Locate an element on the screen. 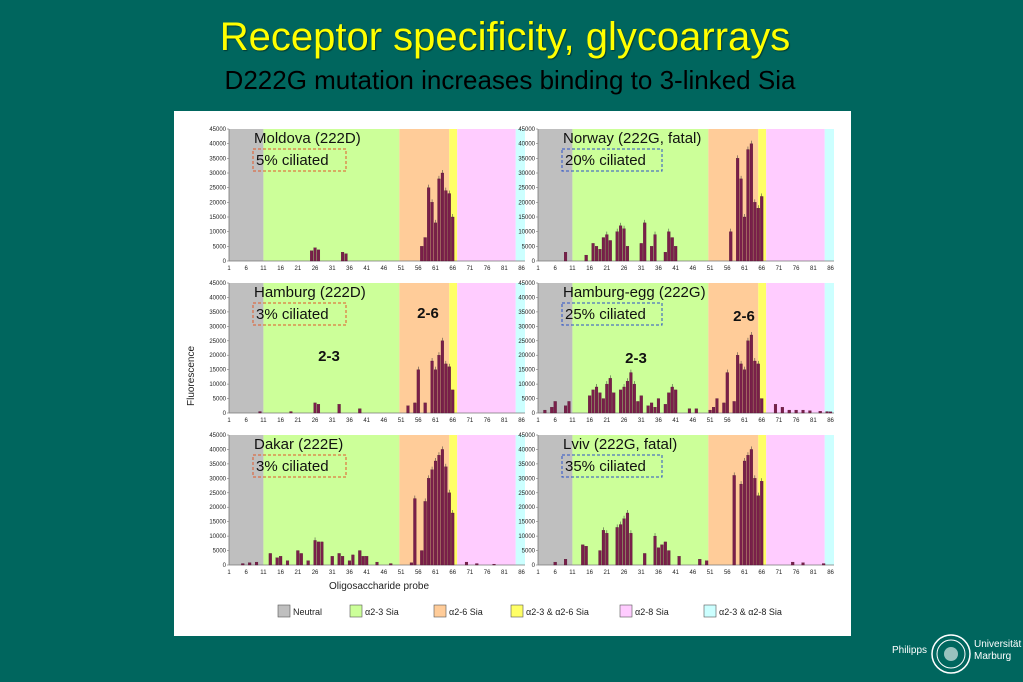 The image size is (1023, 682). y-tick-label: 10000 is located at coordinates (217, 233).